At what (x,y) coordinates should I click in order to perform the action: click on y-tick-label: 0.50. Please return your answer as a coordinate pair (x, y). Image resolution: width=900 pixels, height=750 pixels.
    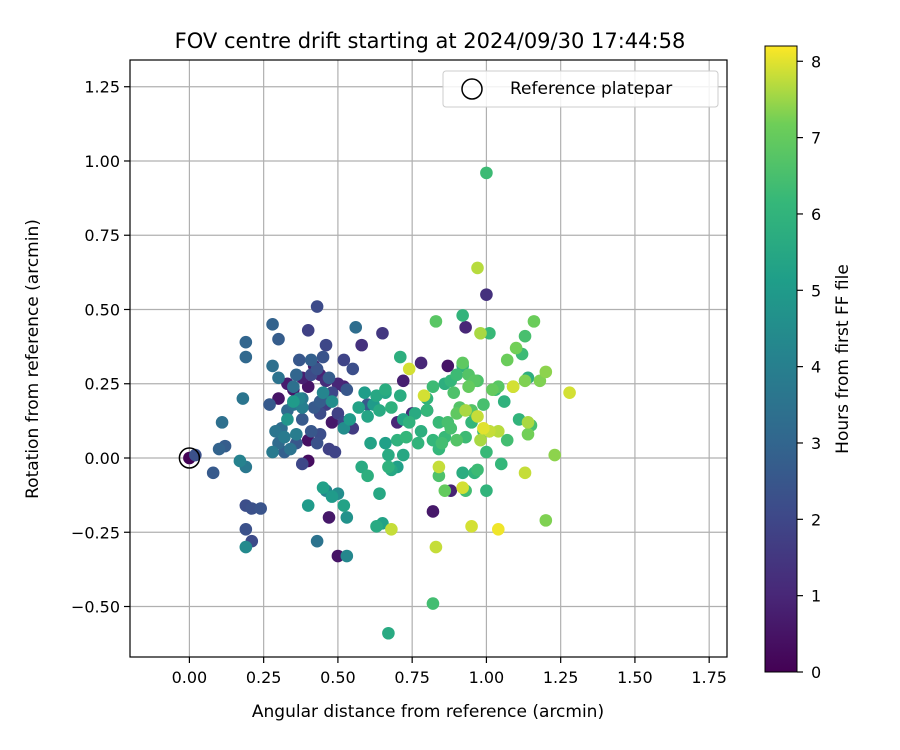
    Looking at the image, I should click on (102, 309).